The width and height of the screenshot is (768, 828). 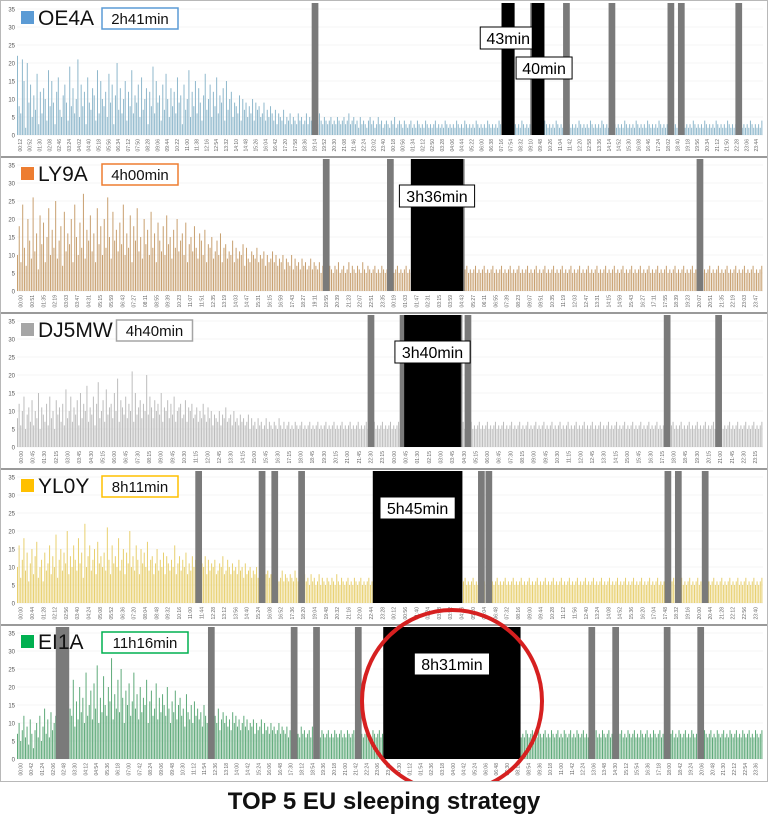 What do you see at coordinates (86, 769) in the screenshot?
I see `x-tick-label: 04:12` at bounding box center [86, 769].